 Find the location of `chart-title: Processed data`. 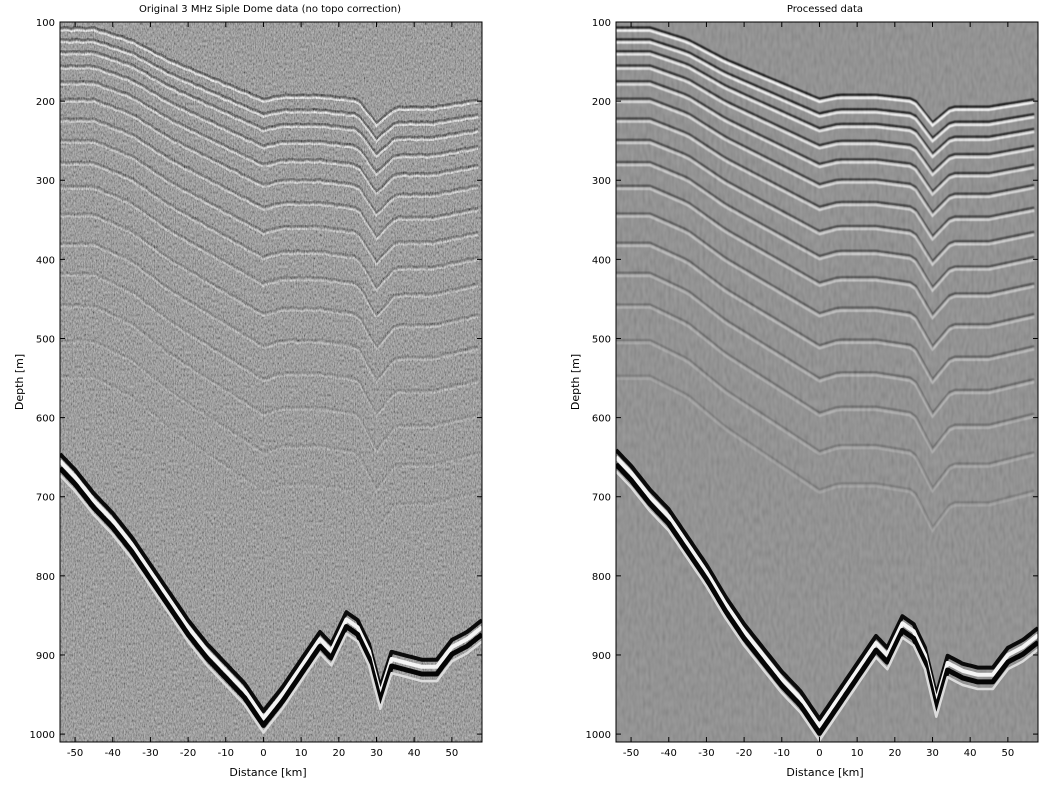

chart-title: Processed data is located at coordinates (825, 9).